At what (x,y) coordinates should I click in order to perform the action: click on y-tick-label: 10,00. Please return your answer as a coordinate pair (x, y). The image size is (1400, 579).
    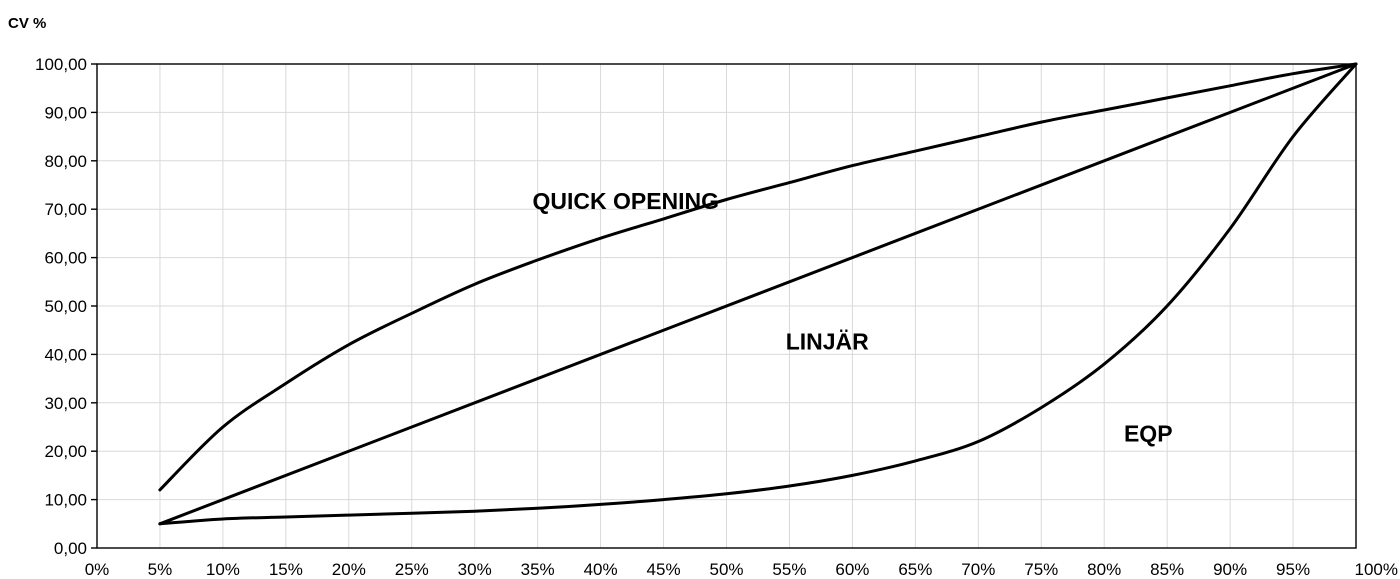
    Looking at the image, I should click on (65, 500).